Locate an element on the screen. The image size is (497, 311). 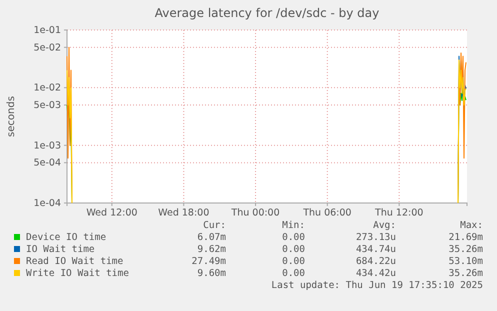
text: 53.10m is located at coordinates (466, 261).